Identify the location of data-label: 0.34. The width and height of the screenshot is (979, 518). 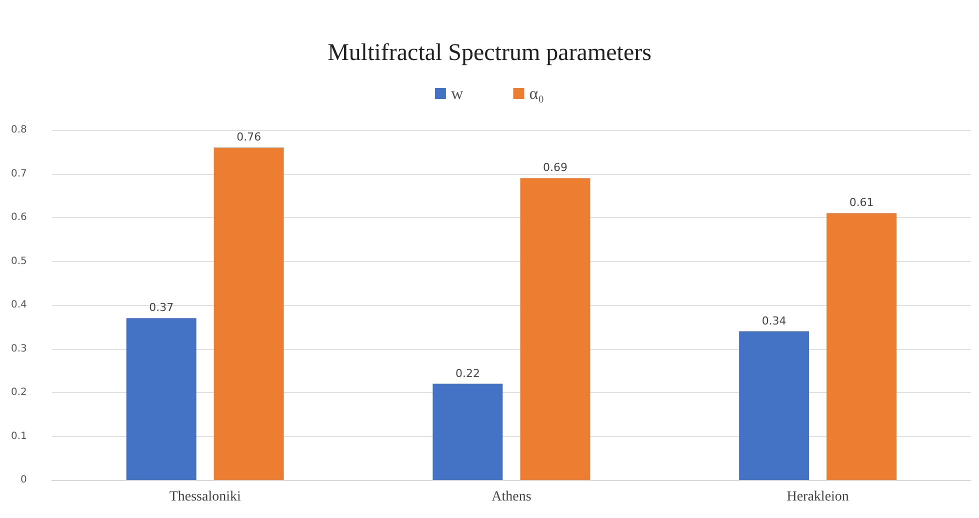
(774, 321).